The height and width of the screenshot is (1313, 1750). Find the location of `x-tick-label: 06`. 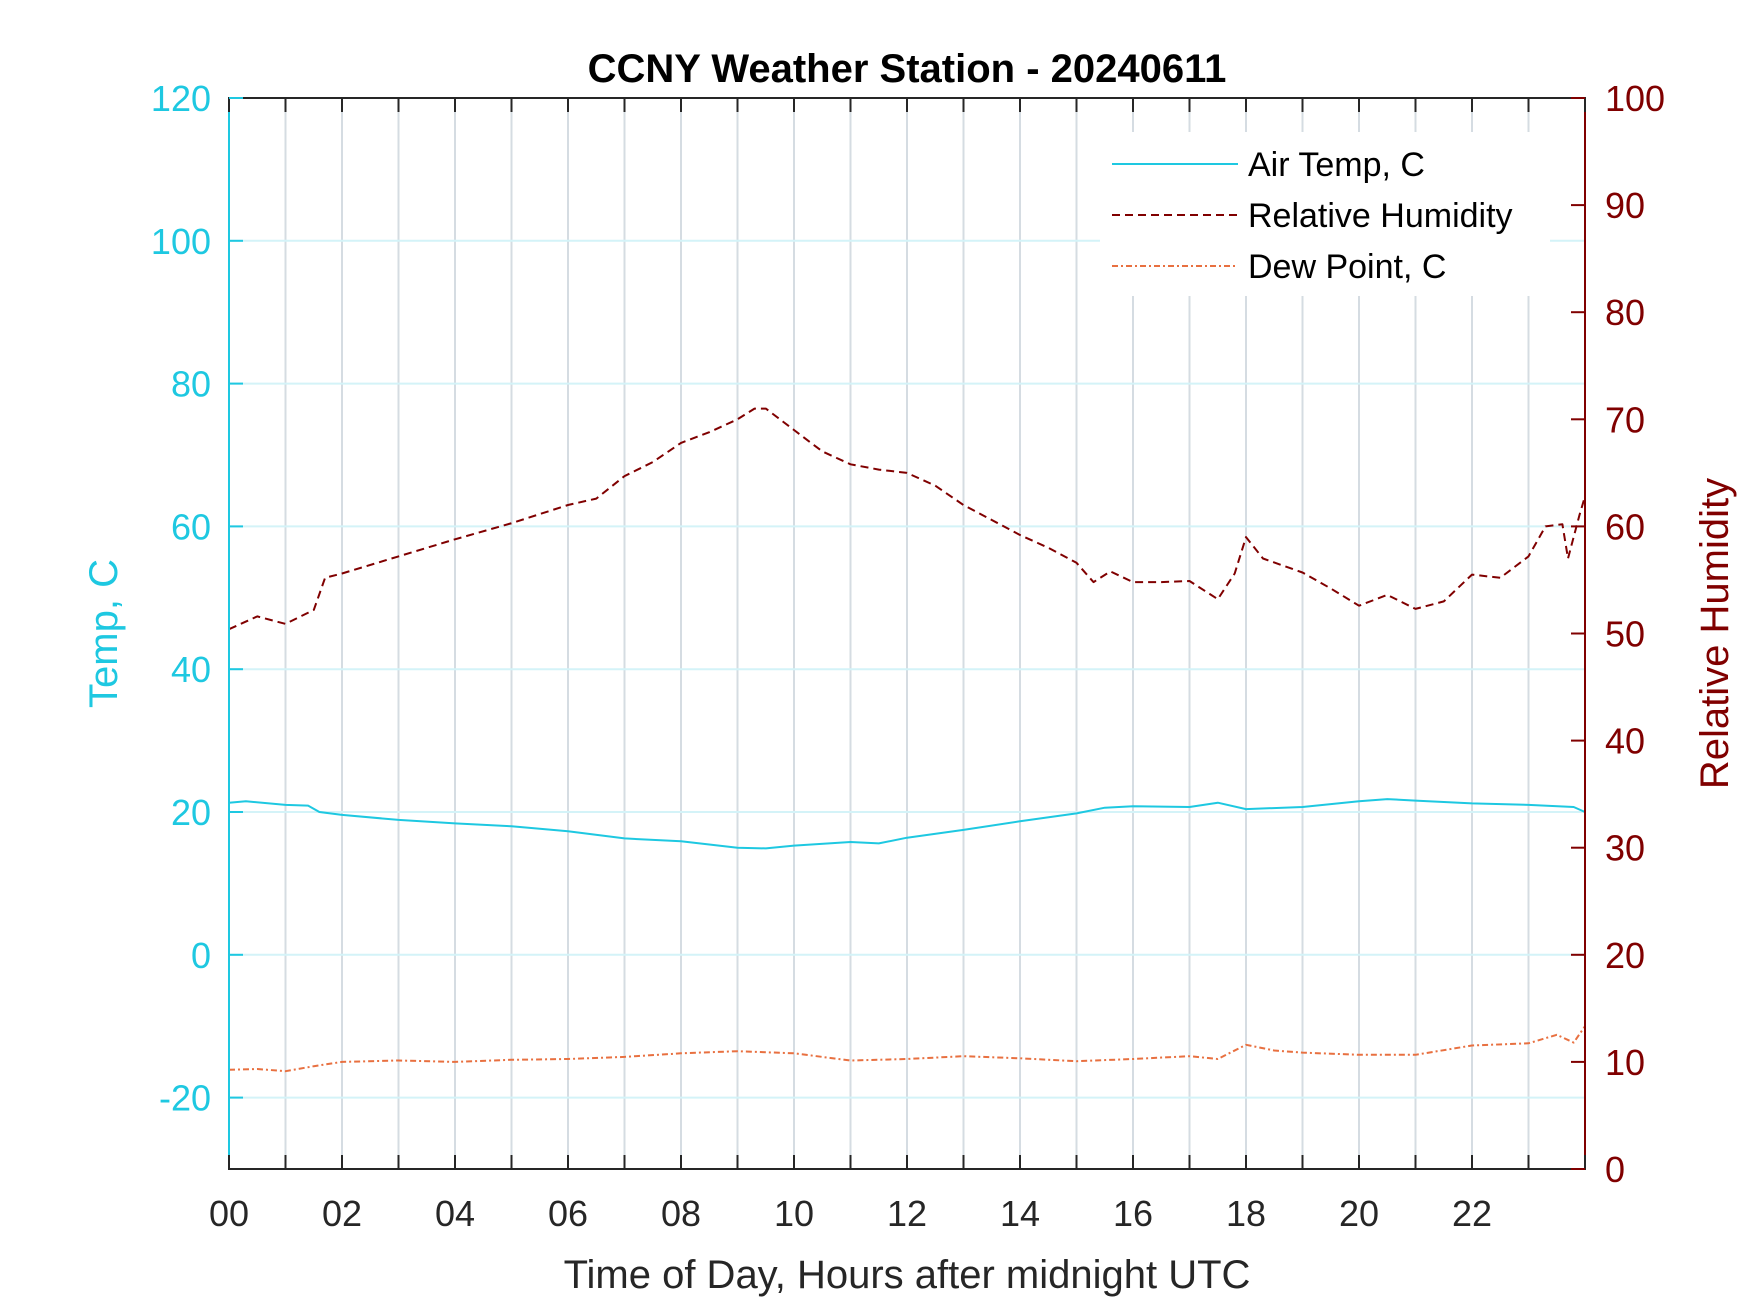

x-tick-label: 06 is located at coordinates (568, 1213).